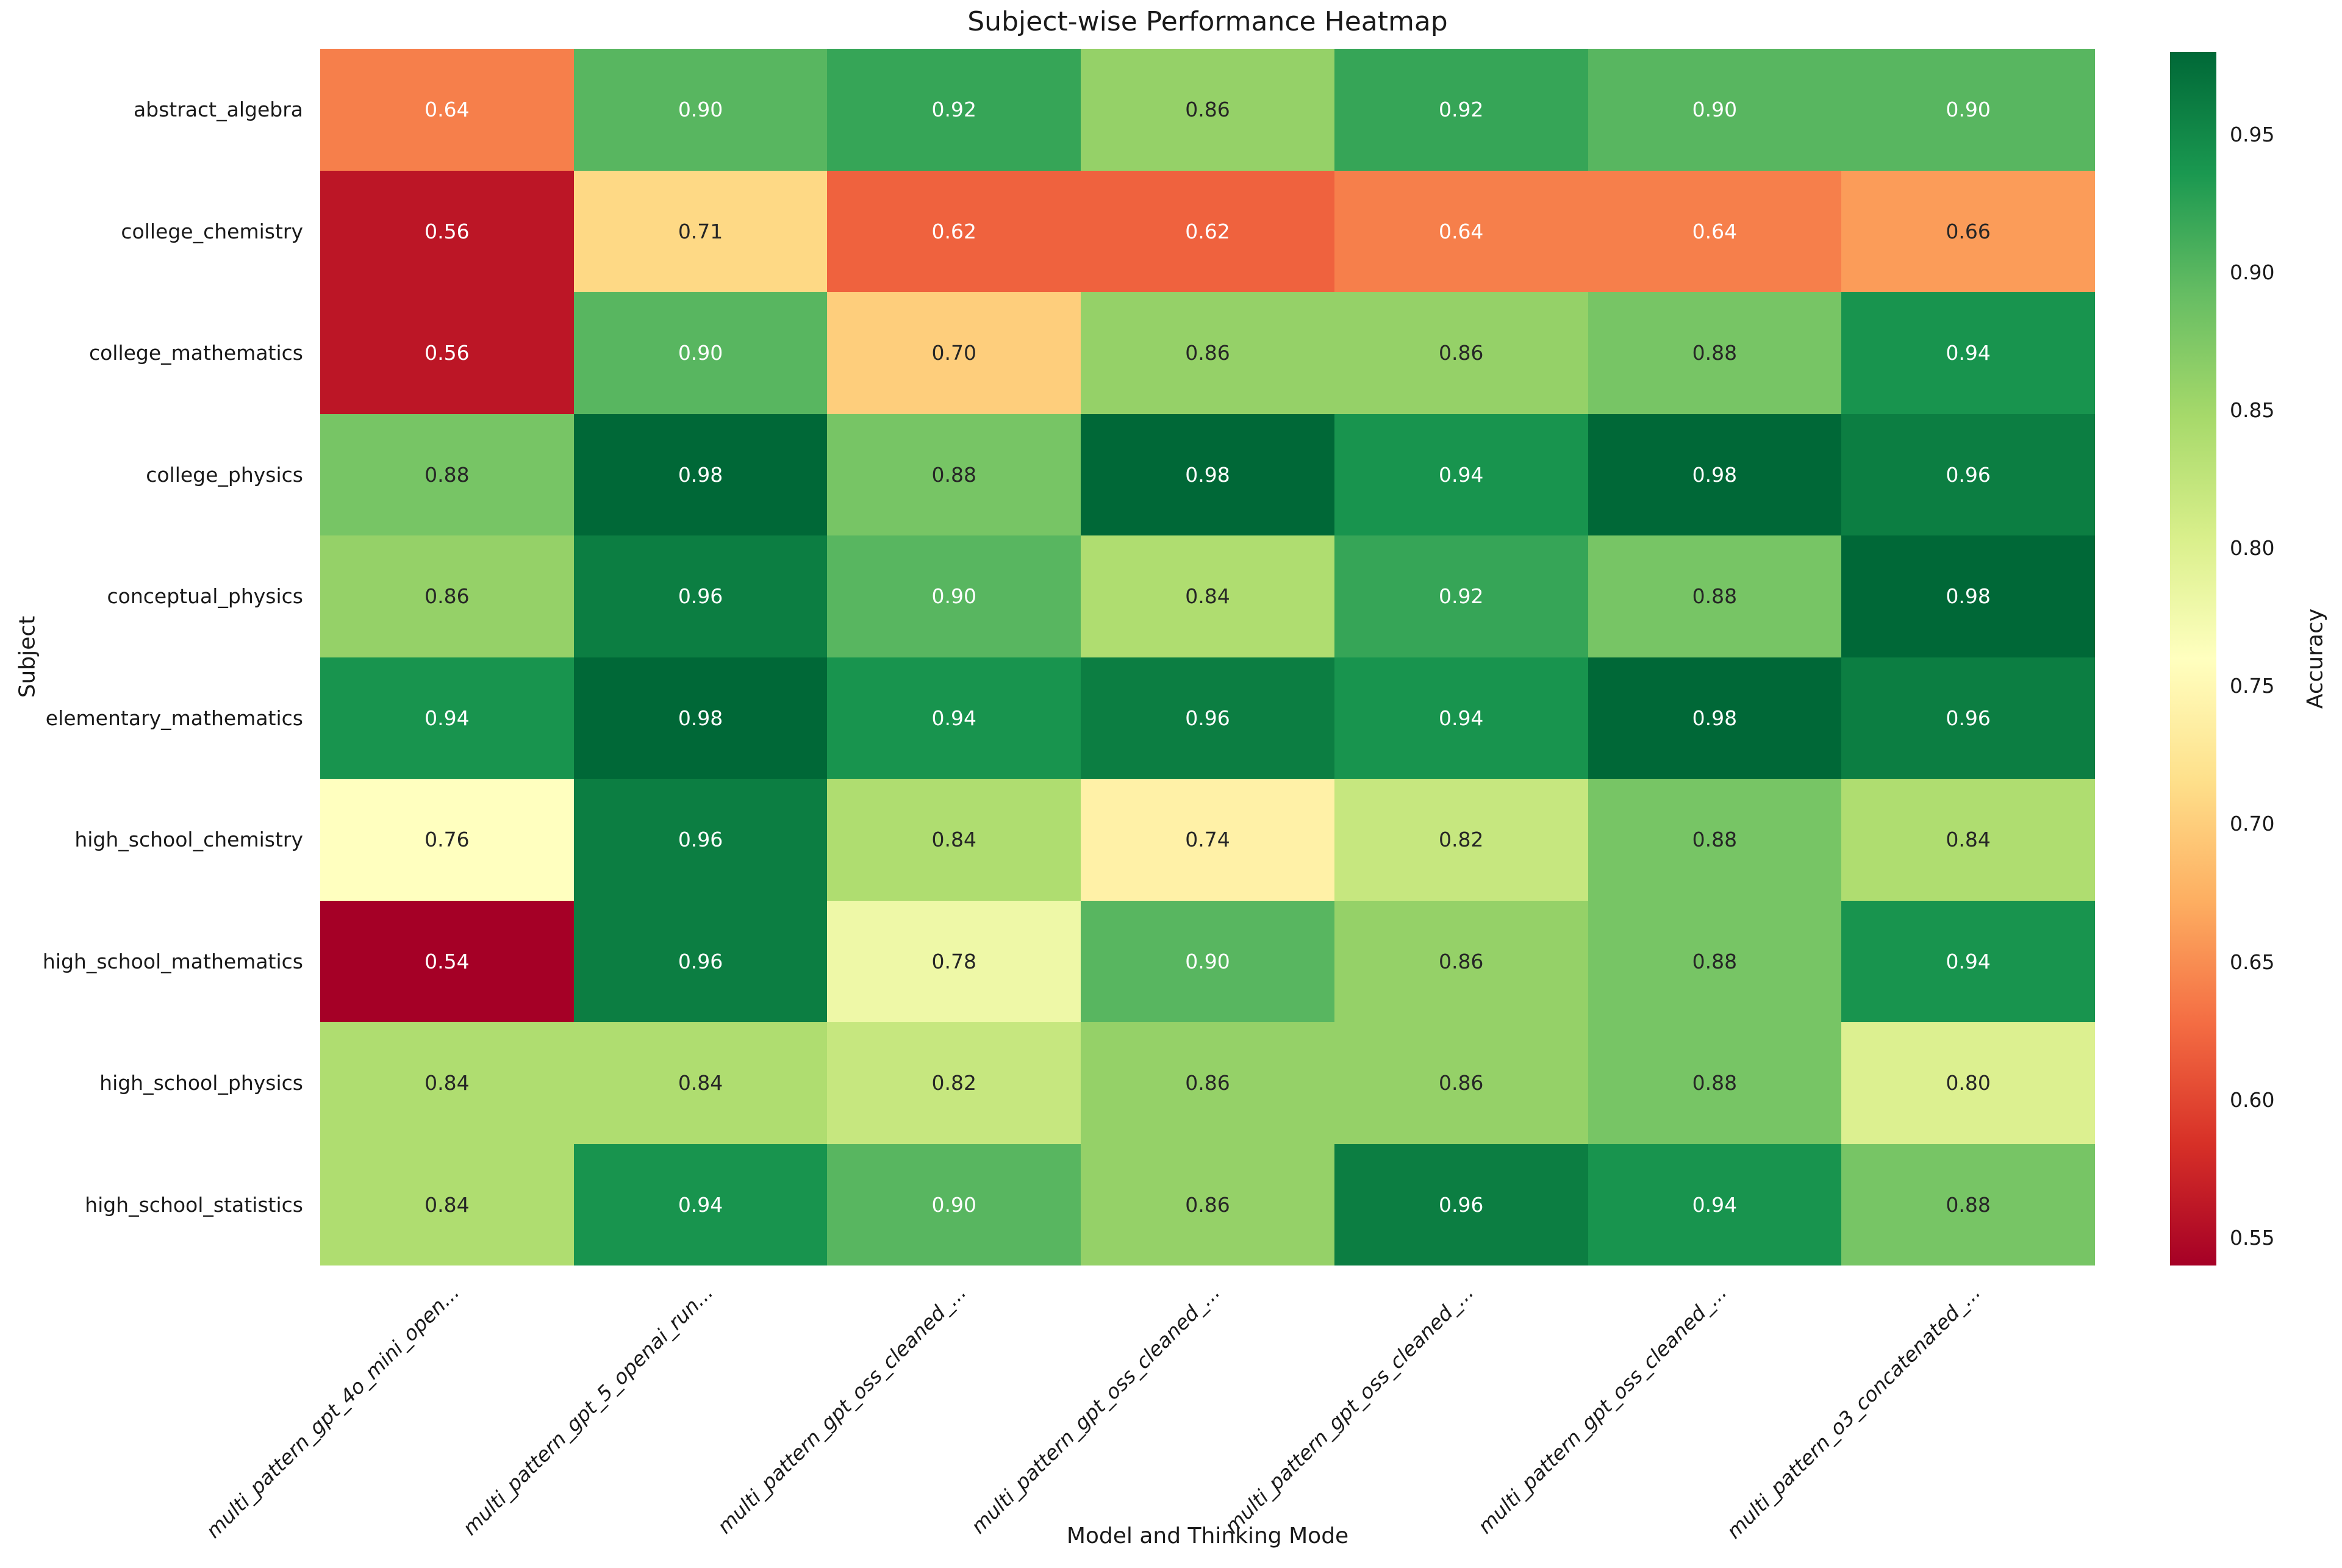 The width and height of the screenshot is (2342, 1568). Describe the element at coordinates (1968, 110) in the screenshot. I see `heatmap-cell-abstract_algebra-col7: 0.90` at that location.